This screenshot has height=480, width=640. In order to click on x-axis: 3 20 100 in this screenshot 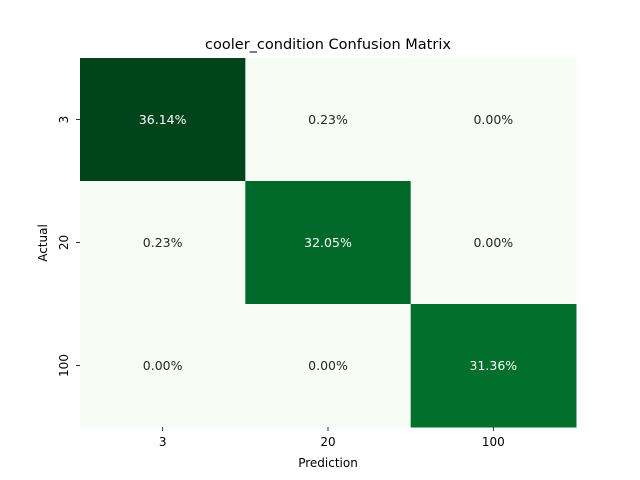, I will do `click(332, 438)`.